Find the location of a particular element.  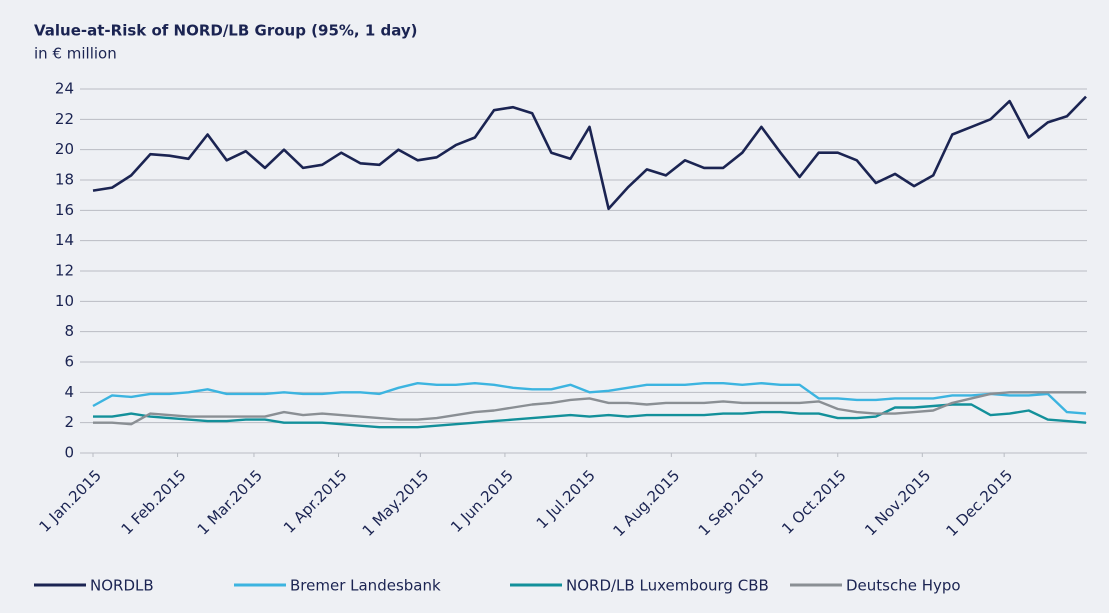

legend-label: Bremer Landesbank is located at coordinates (365, 586).